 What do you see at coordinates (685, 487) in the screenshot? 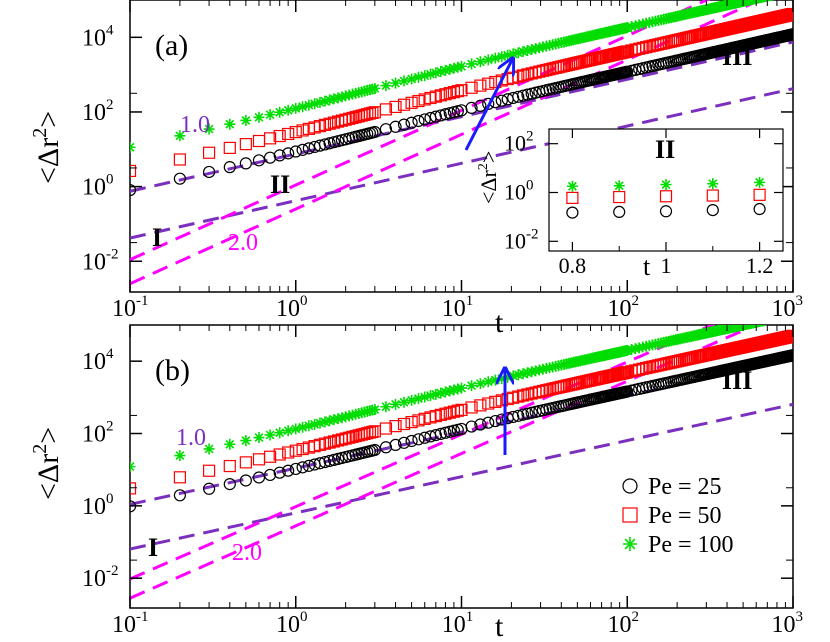
I see `legend-label-pe25: Pe = 25` at bounding box center [685, 487].